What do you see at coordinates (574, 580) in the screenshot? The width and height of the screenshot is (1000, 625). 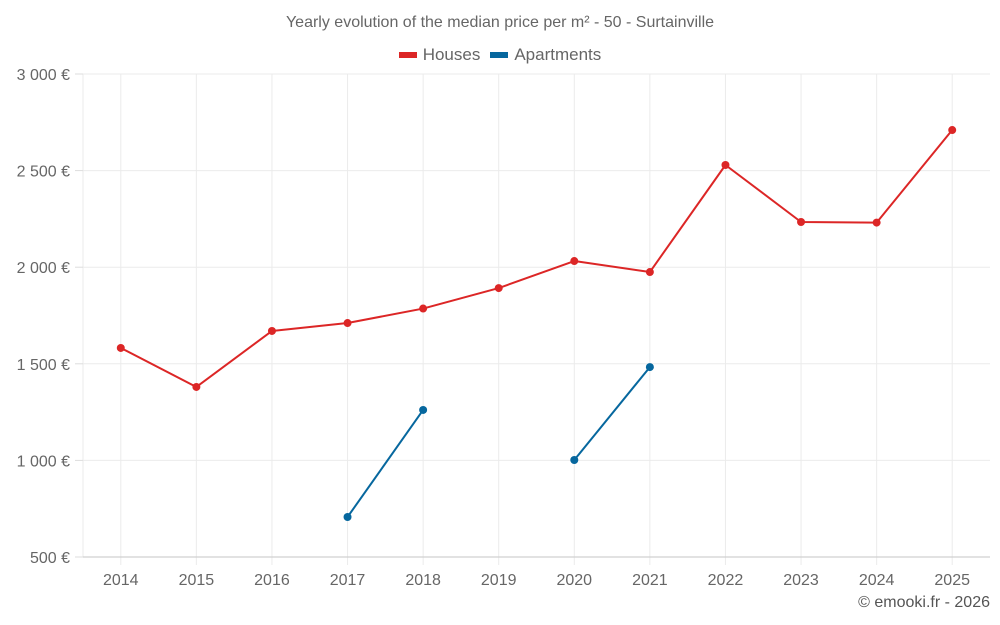 I see `x-tick-label: 2020` at bounding box center [574, 580].